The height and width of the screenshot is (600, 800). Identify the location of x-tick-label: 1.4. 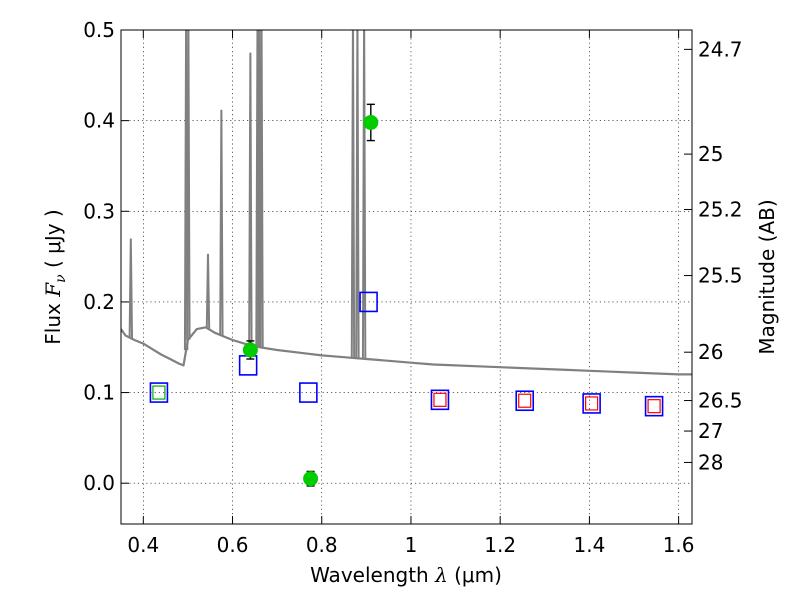
(589, 545).